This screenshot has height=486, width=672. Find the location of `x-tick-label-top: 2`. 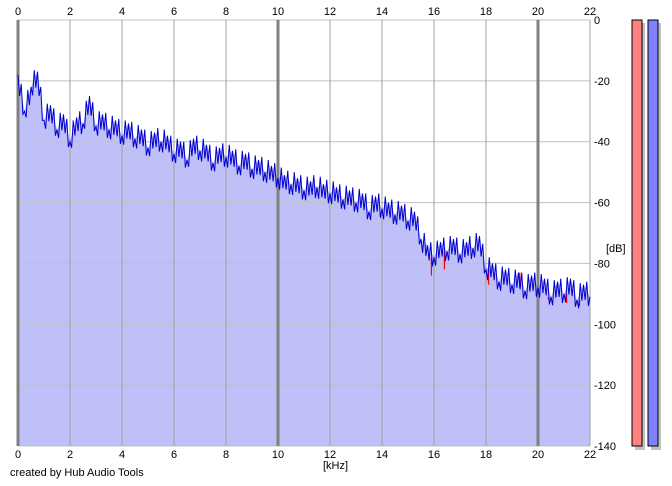

x-tick-label-top: 2 is located at coordinates (70, 12).